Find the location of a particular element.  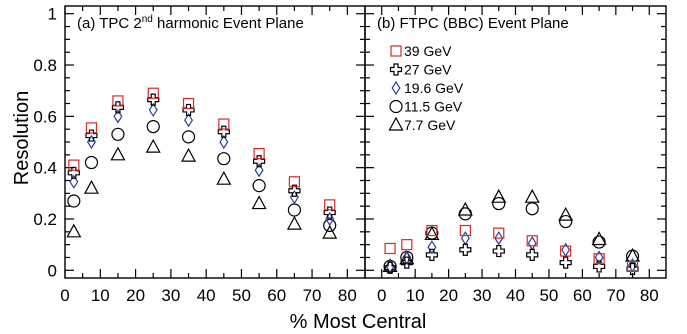

y-tick-label: 0.2 is located at coordinates (45, 219).